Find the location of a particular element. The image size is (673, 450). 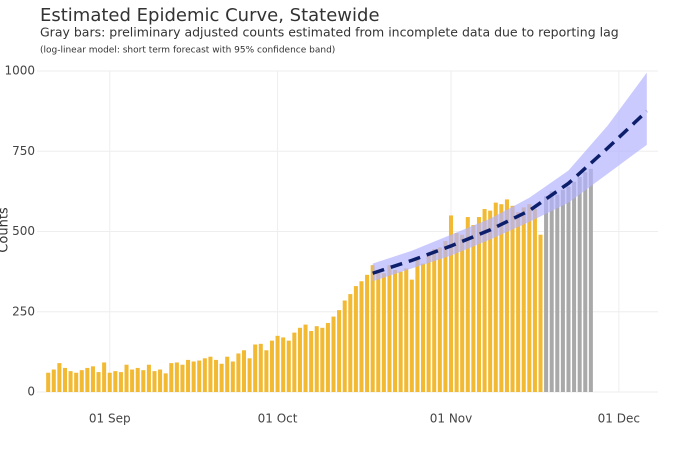

y-axis-label: Counts is located at coordinates (6, 230).